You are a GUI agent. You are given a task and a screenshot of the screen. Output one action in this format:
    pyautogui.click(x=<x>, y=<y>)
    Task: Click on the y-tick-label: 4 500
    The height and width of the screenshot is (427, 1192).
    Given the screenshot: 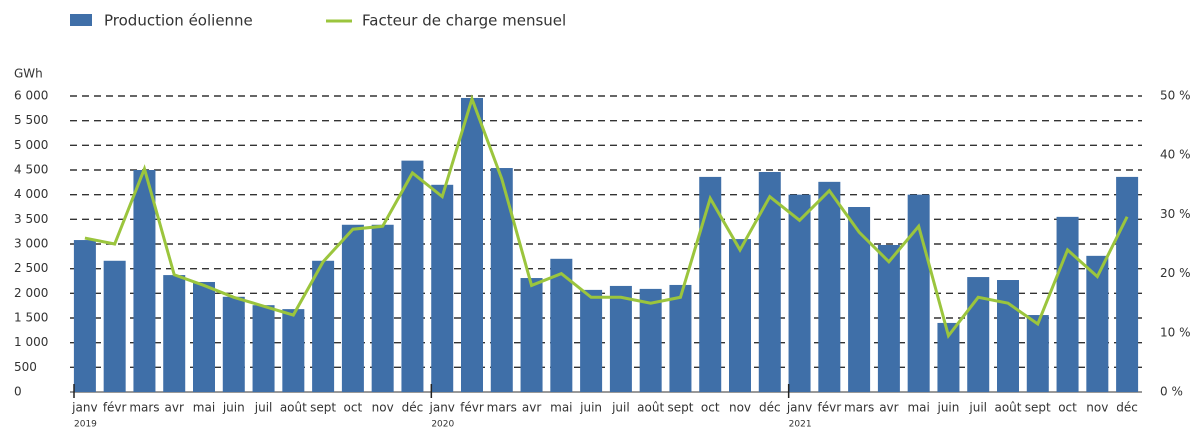 What is the action you would take?
    pyautogui.click(x=31, y=170)
    